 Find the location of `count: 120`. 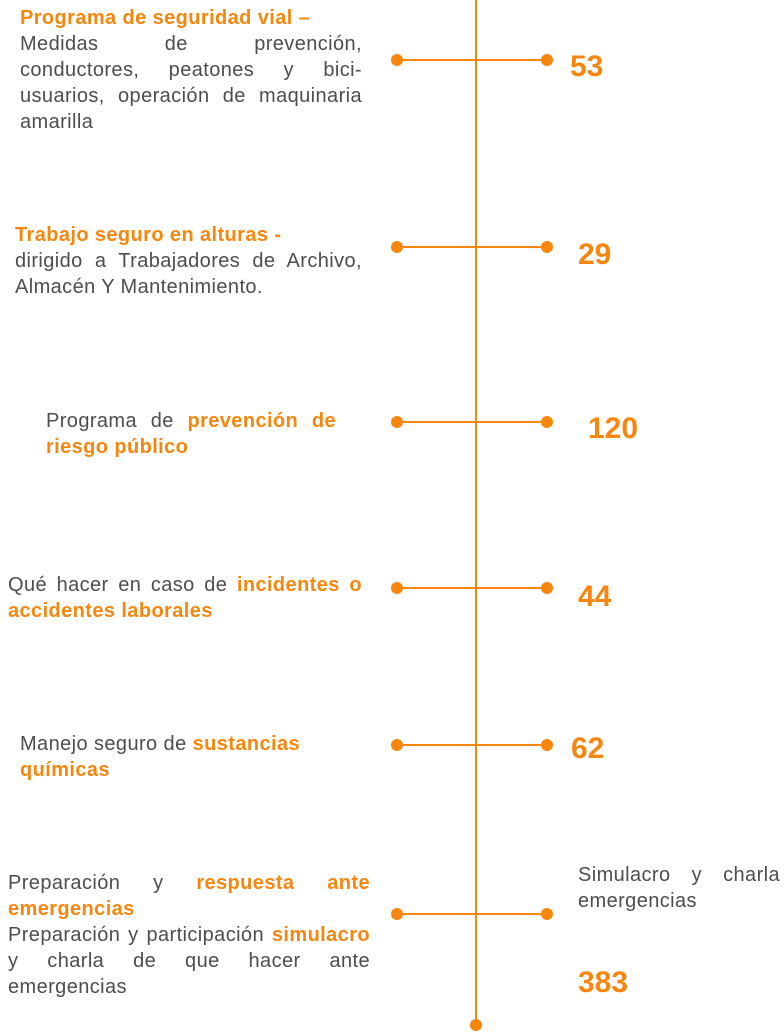

count: 120 is located at coordinates (613, 428).